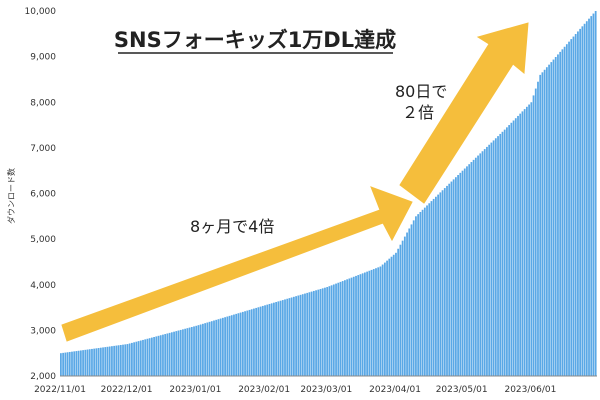 The image size is (600, 400). Describe the element at coordinates (255, 40) in the screenshot. I see `chart-title: SNSフォーキッズ1万DL達成` at that location.